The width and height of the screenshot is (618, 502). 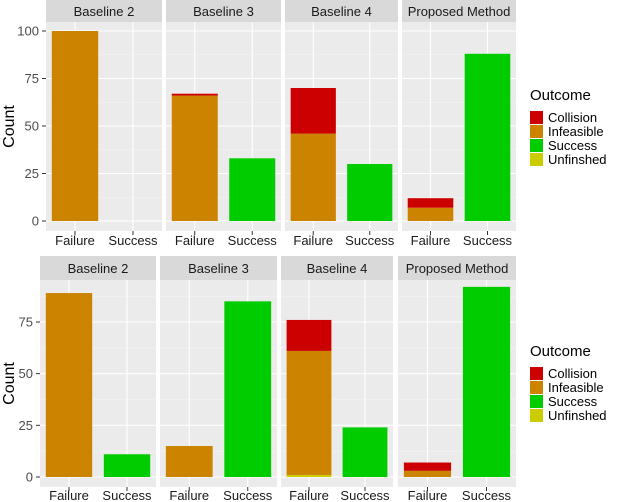 What do you see at coordinates (309, 475) in the screenshot?
I see `bar-unfinshed-failure` at bounding box center [309, 475].